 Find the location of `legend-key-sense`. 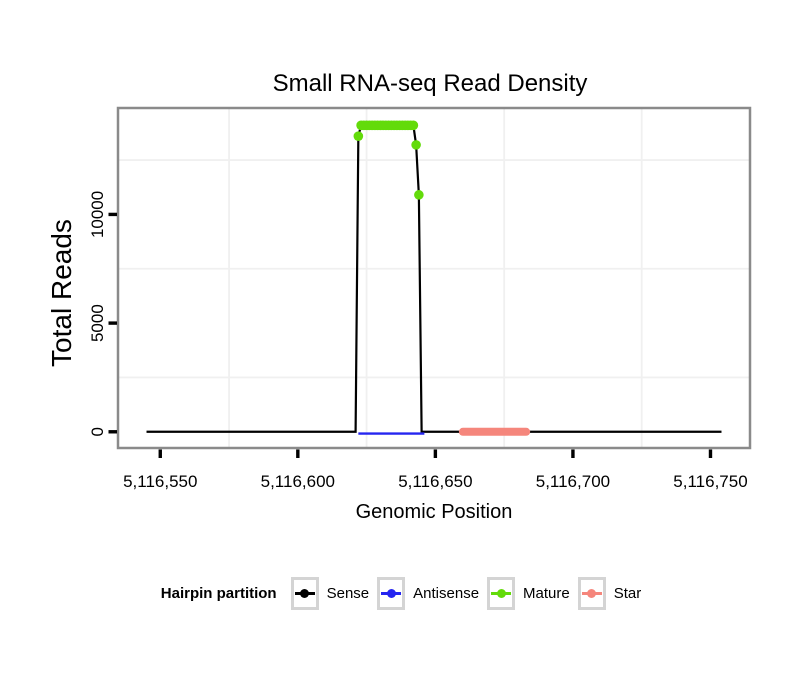

legend-key-sense is located at coordinates (304, 593).